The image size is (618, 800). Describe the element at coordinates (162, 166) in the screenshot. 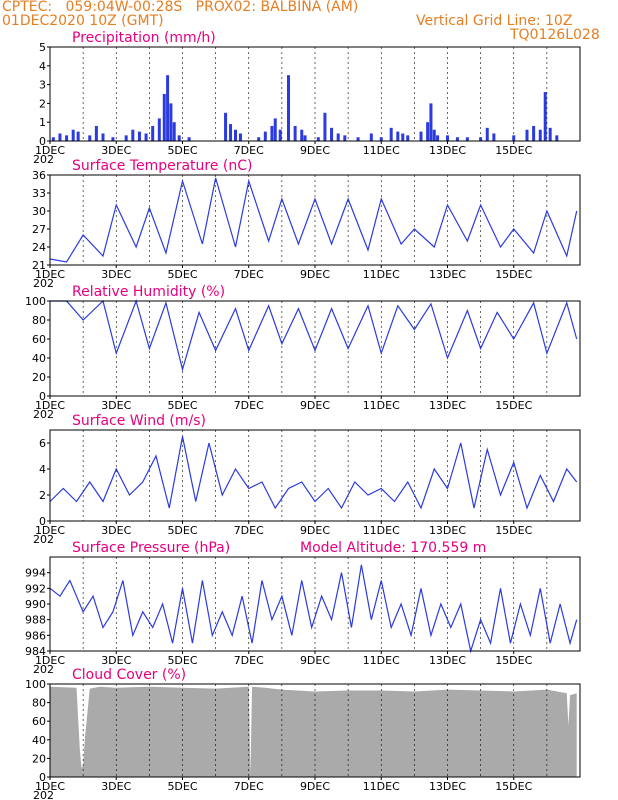

I see `panel-title: Surface Temperature (nC)` at that location.